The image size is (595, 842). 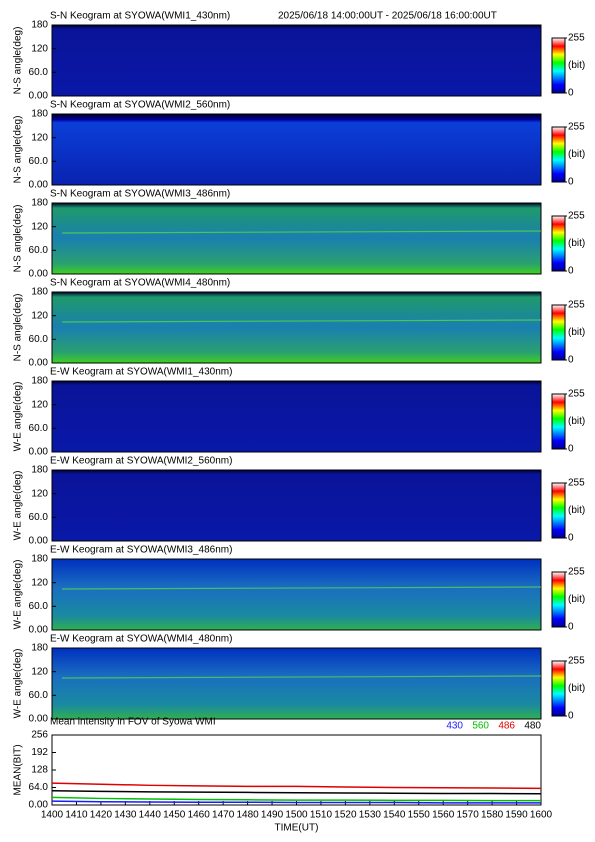 What do you see at coordinates (296, 815) in the screenshot?
I see `x-tick-label: 1500` at bounding box center [296, 815].